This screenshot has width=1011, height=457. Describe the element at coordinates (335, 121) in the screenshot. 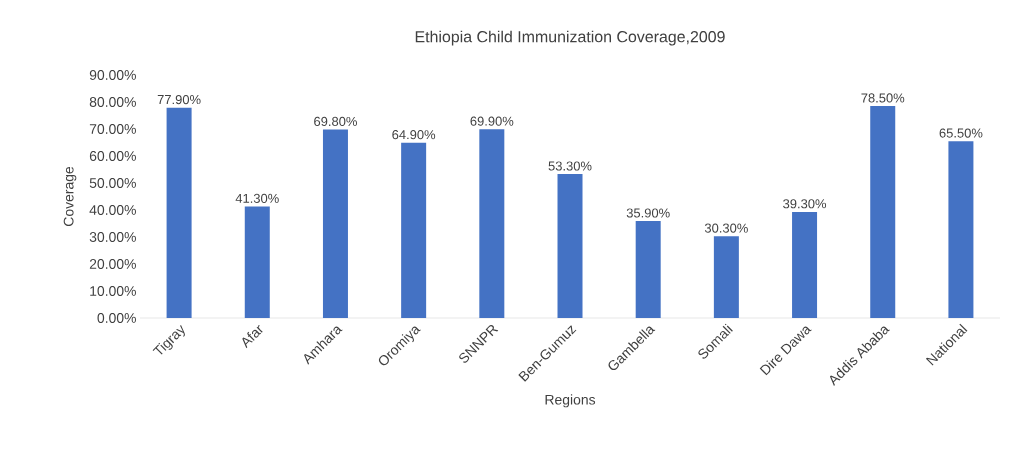

I see `data-label: 69.80%` at that location.